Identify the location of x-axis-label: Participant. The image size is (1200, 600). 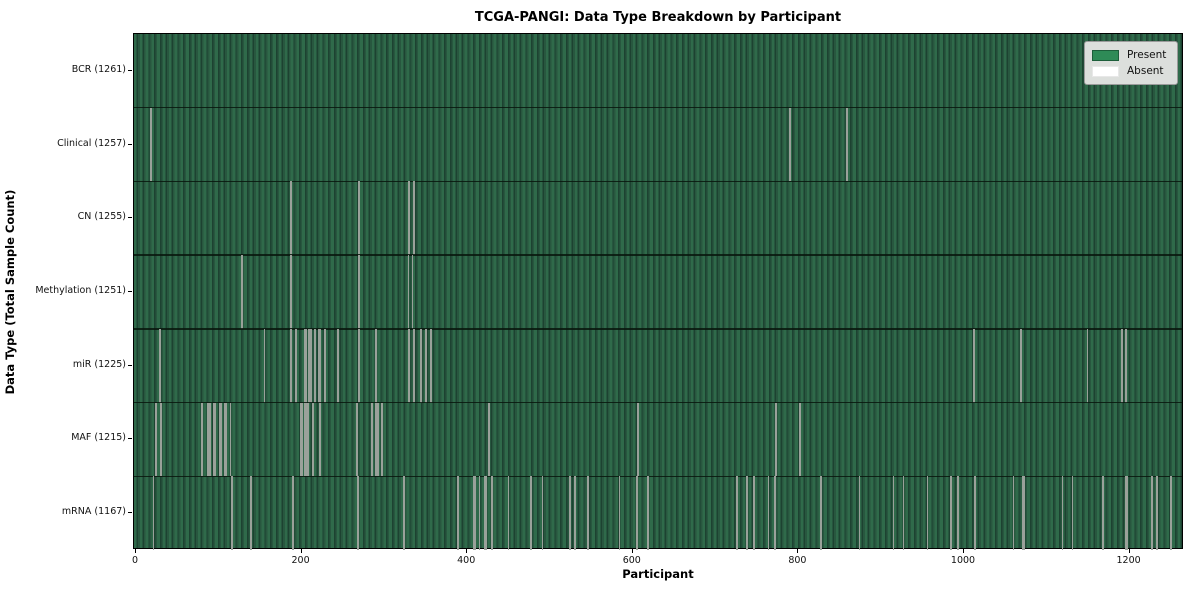
(658, 574).